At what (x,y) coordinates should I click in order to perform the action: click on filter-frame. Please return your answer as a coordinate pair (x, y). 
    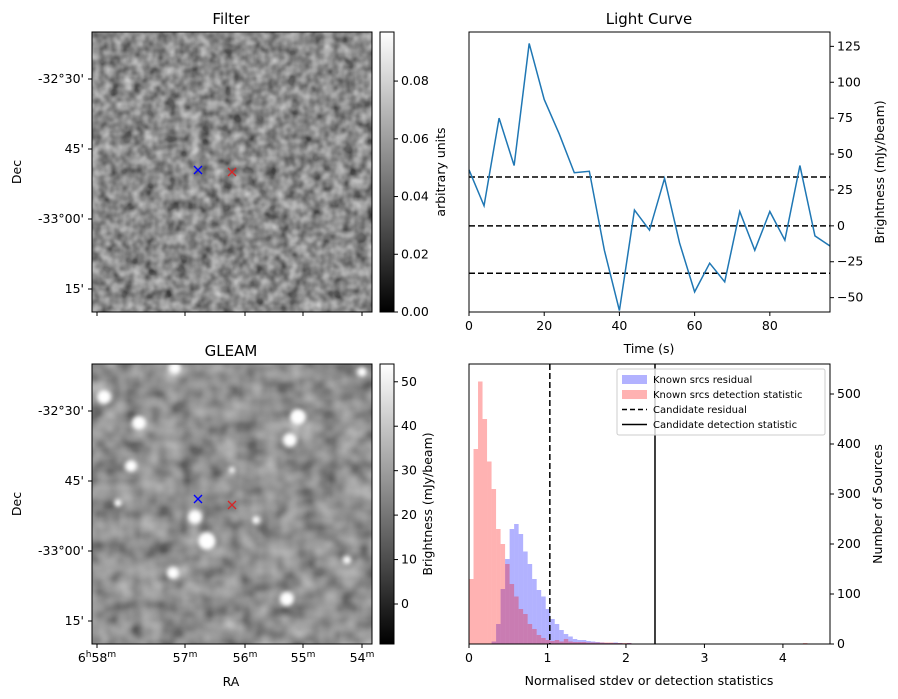
    Looking at the image, I should click on (232, 172).